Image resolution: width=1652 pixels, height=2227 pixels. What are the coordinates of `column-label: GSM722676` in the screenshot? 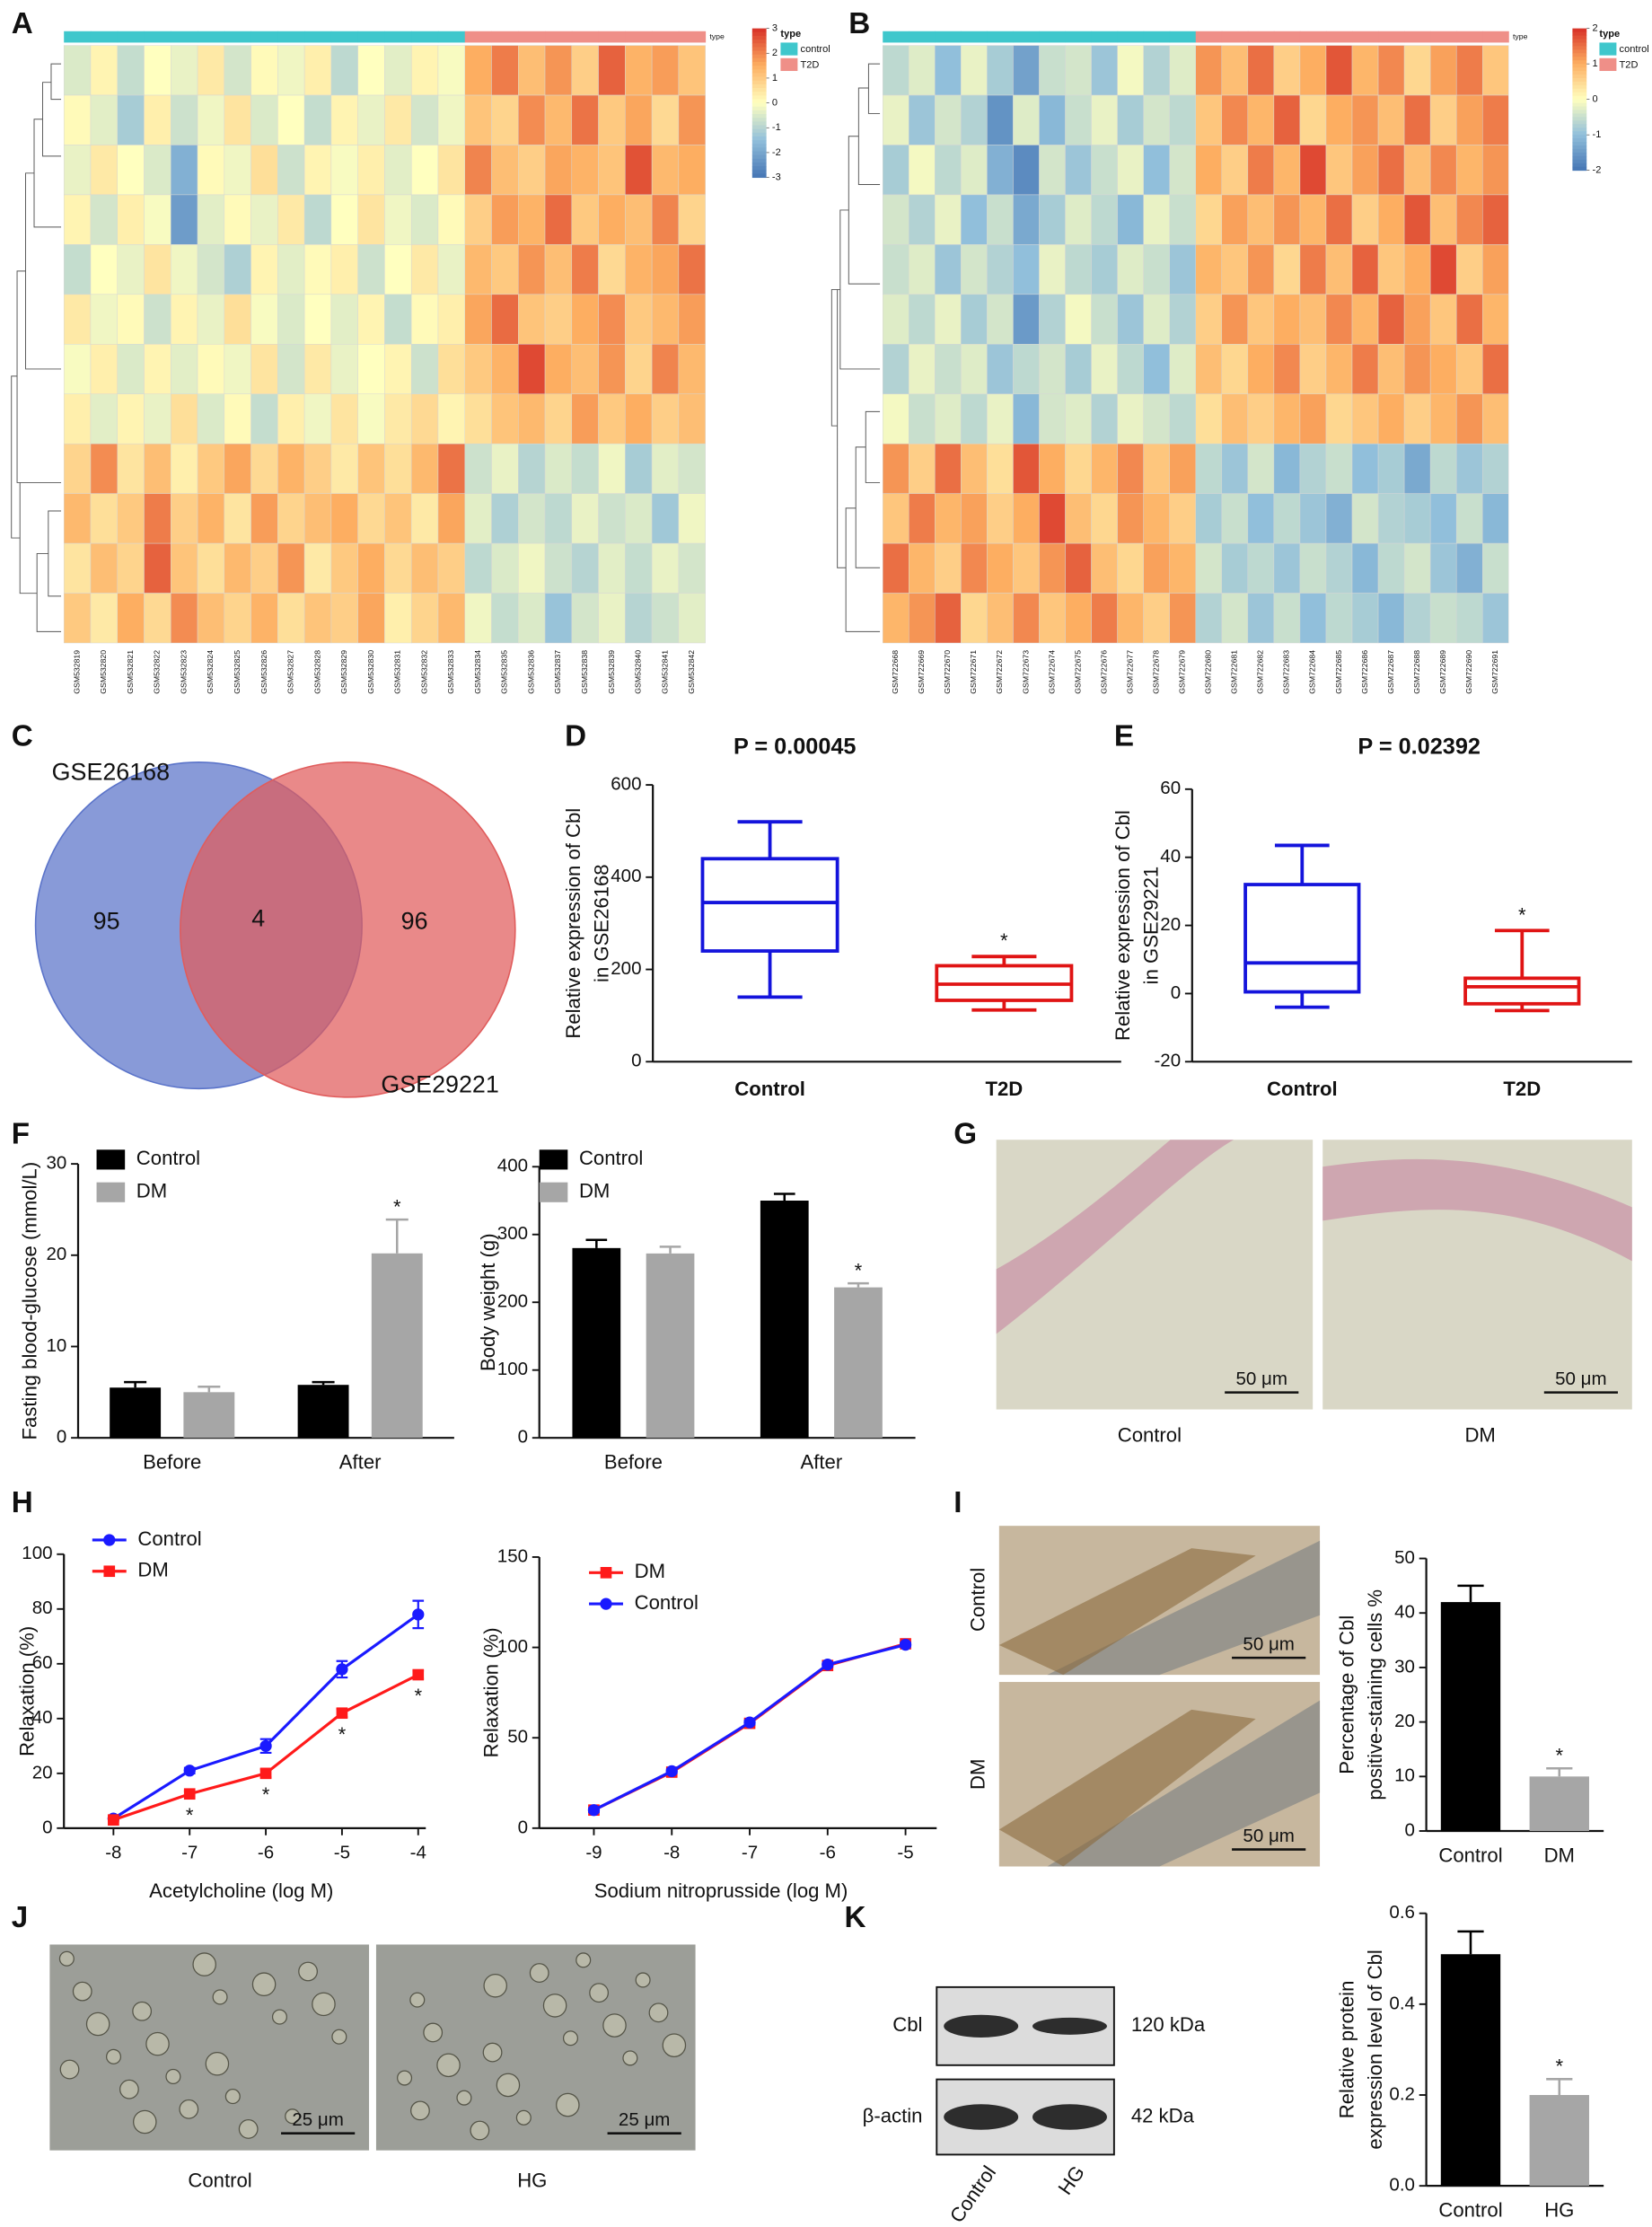 It's located at (1104, 672).